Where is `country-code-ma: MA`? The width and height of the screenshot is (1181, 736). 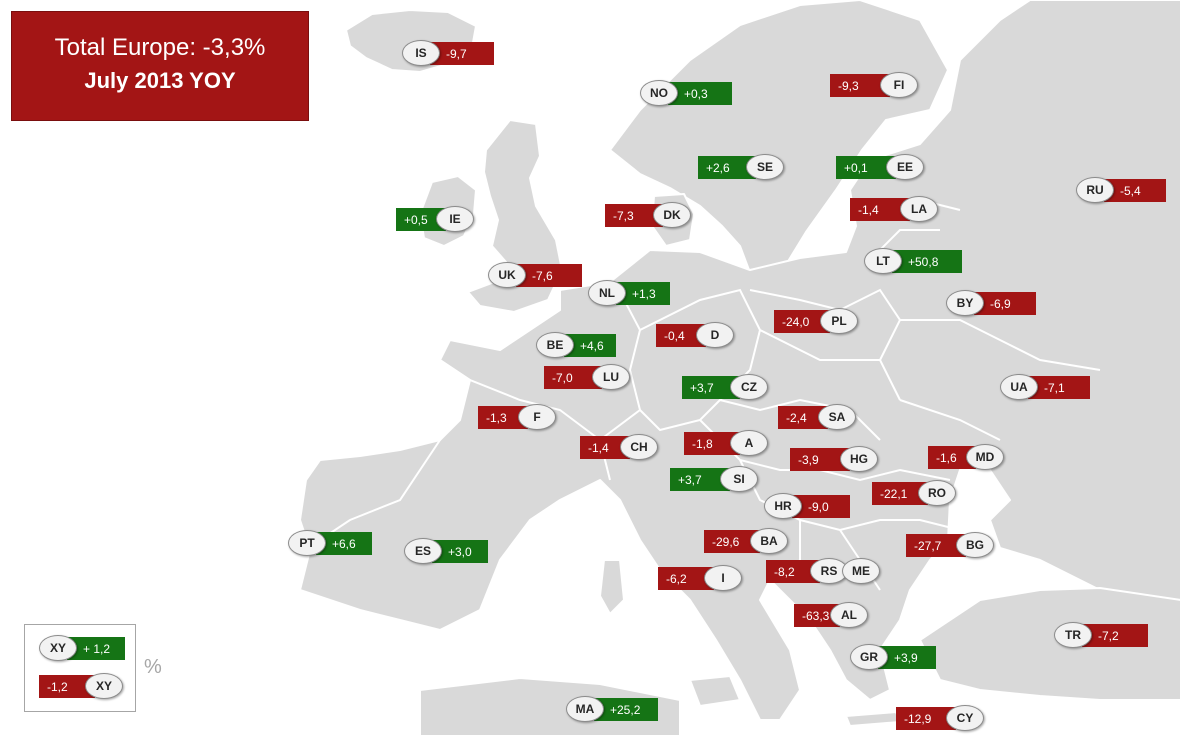
country-code-ma: MA is located at coordinates (585, 709).